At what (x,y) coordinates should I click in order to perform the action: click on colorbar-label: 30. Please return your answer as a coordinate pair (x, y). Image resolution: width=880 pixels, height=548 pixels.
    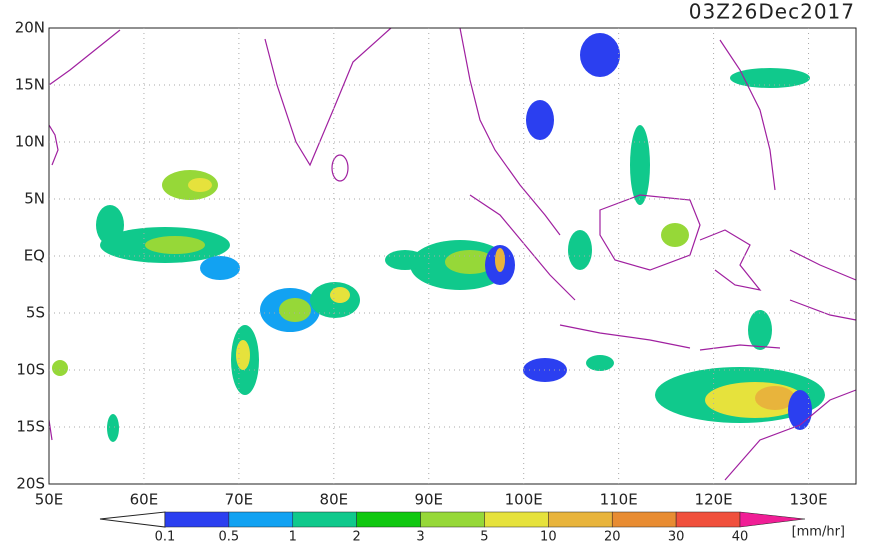
    Looking at the image, I should click on (676, 537).